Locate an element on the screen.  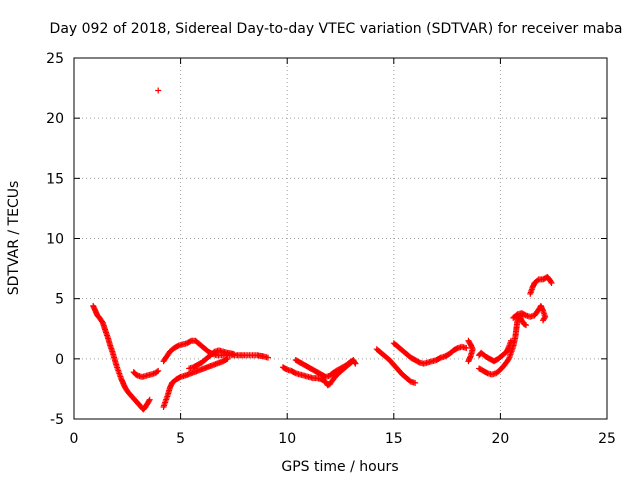
x-tick-label: 25 is located at coordinates (607, 439).